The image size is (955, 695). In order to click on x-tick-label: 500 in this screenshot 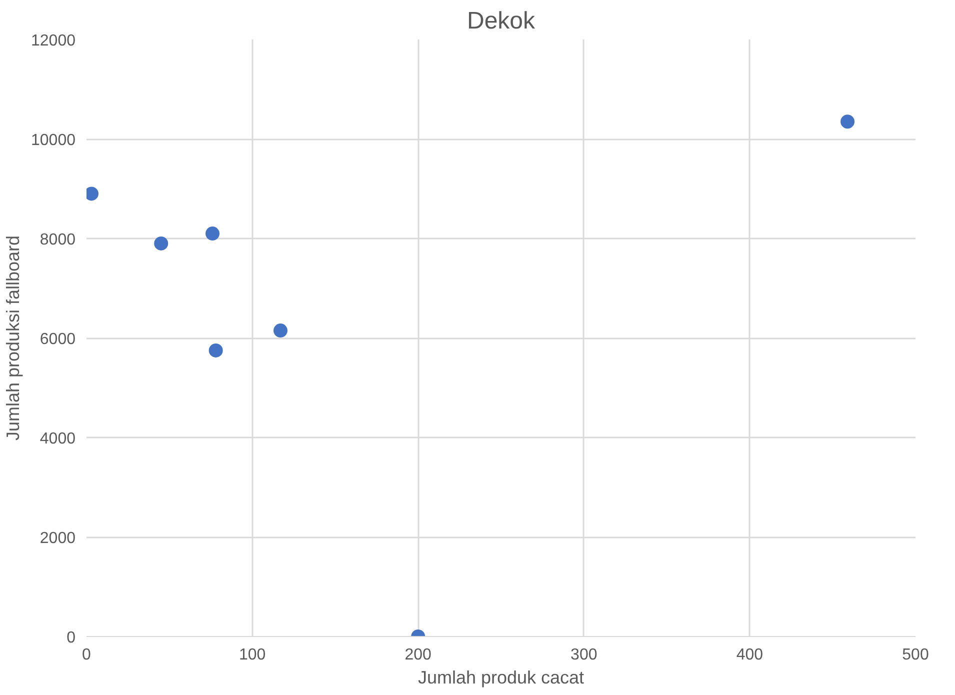, I will do `click(915, 655)`.